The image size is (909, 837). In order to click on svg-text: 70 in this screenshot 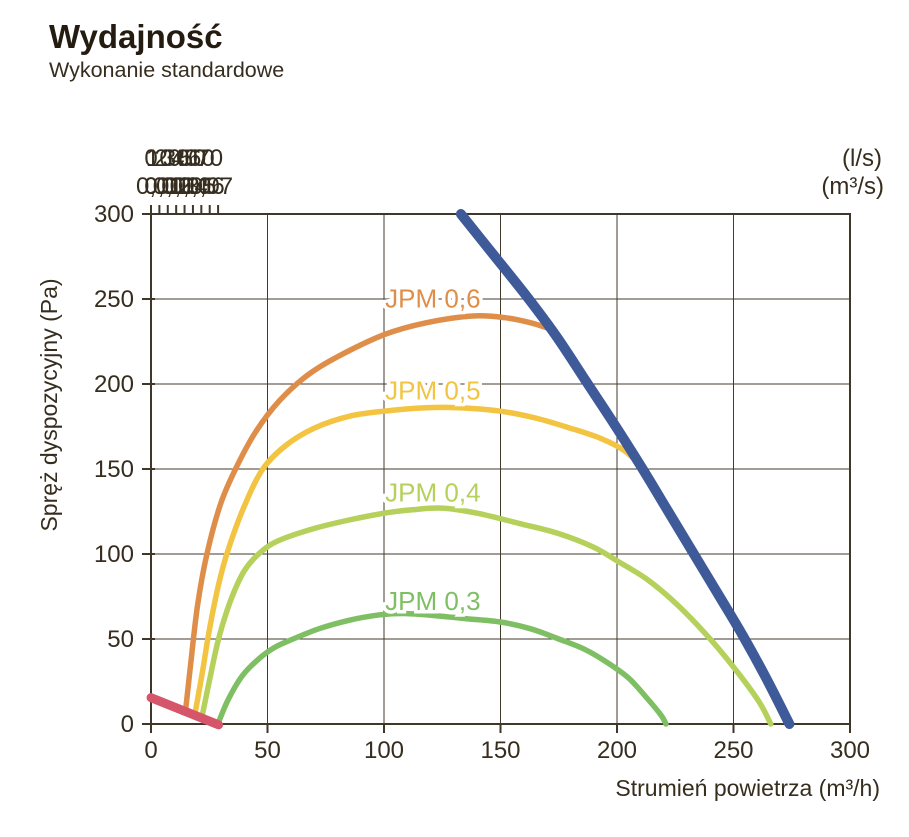, I will do `click(209, 158)`.